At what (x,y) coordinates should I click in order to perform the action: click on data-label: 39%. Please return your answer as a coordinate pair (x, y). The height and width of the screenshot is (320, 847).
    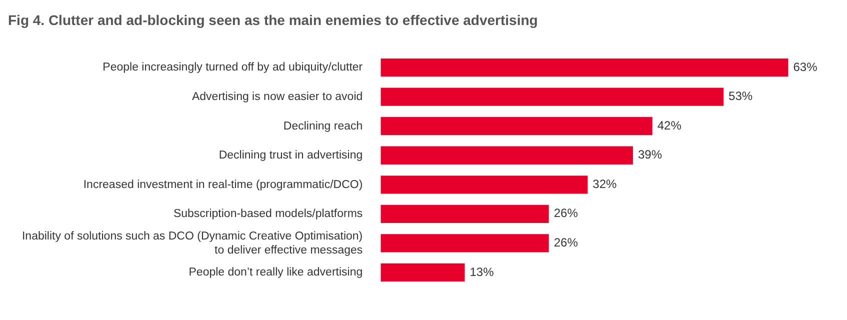
    Looking at the image, I should click on (650, 155).